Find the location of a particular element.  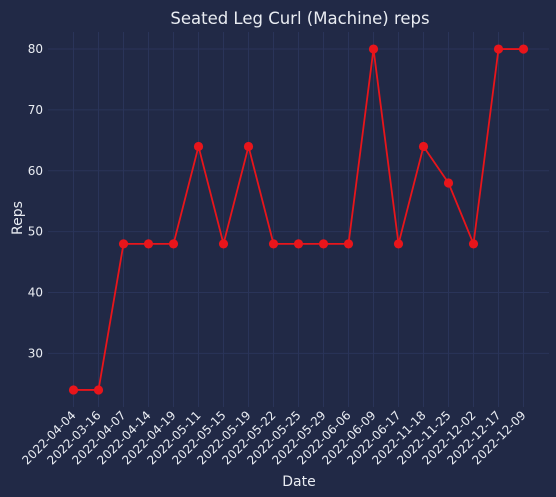

y-tick-label: 40 is located at coordinates (35, 293).